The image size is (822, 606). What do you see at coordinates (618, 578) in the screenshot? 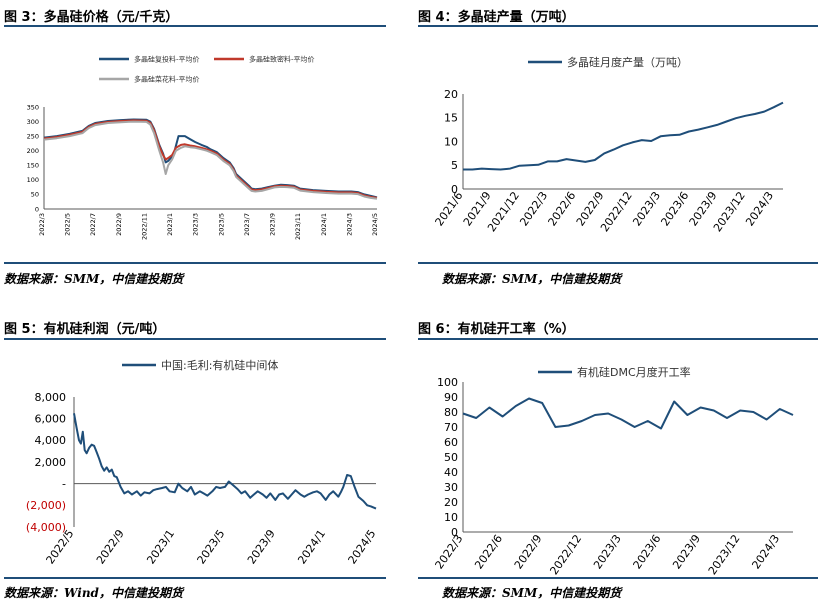
I see `chart-4-bottom-rule` at bounding box center [618, 578].